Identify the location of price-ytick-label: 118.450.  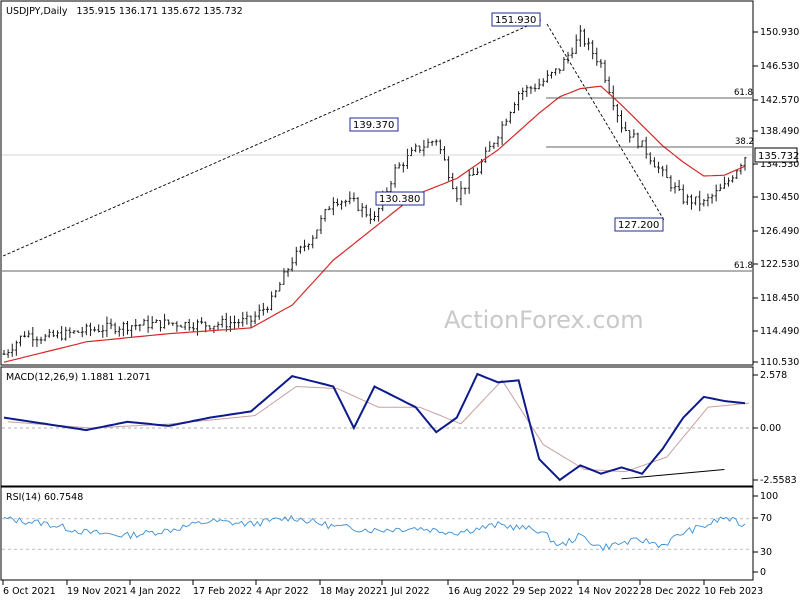
(779, 298).